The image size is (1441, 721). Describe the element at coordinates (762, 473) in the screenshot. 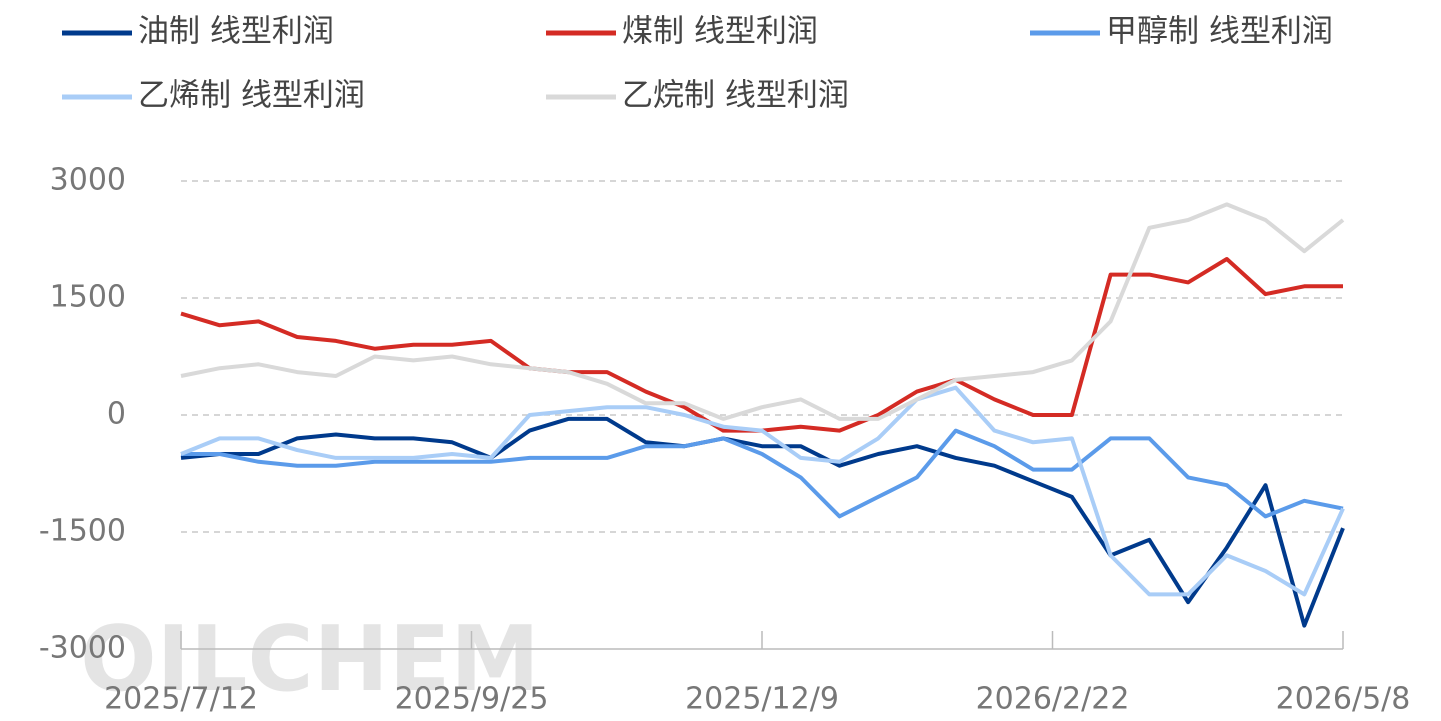

I see `series-line` at that location.